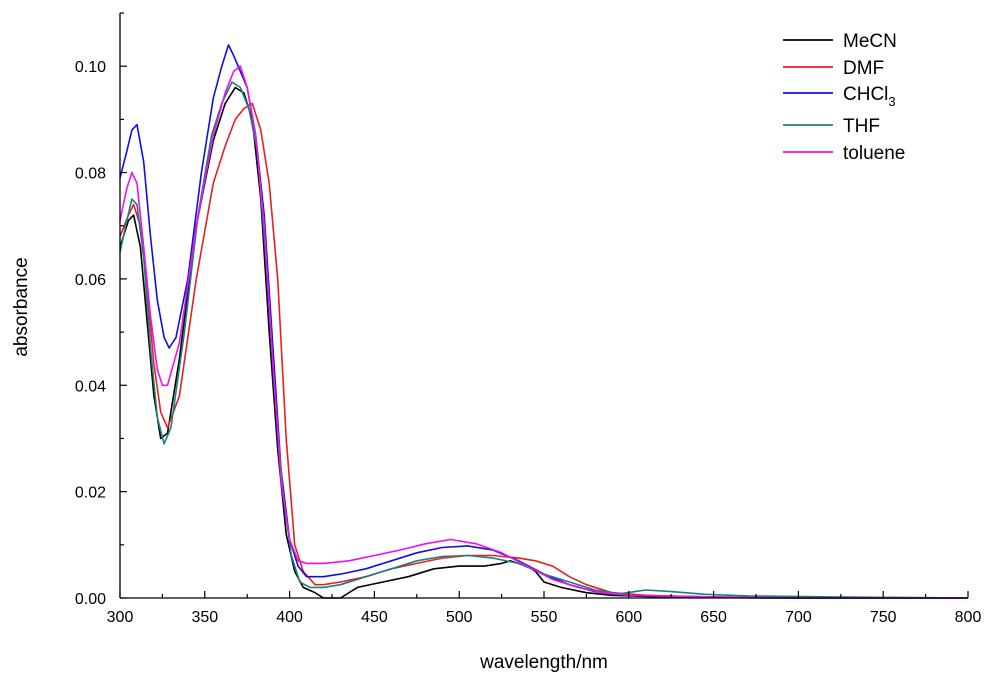 This screenshot has width=989, height=675. Describe the element at coordinates (543, 662) in the screenshot. I see `x-axis-title: wavelength/nm` at that location.